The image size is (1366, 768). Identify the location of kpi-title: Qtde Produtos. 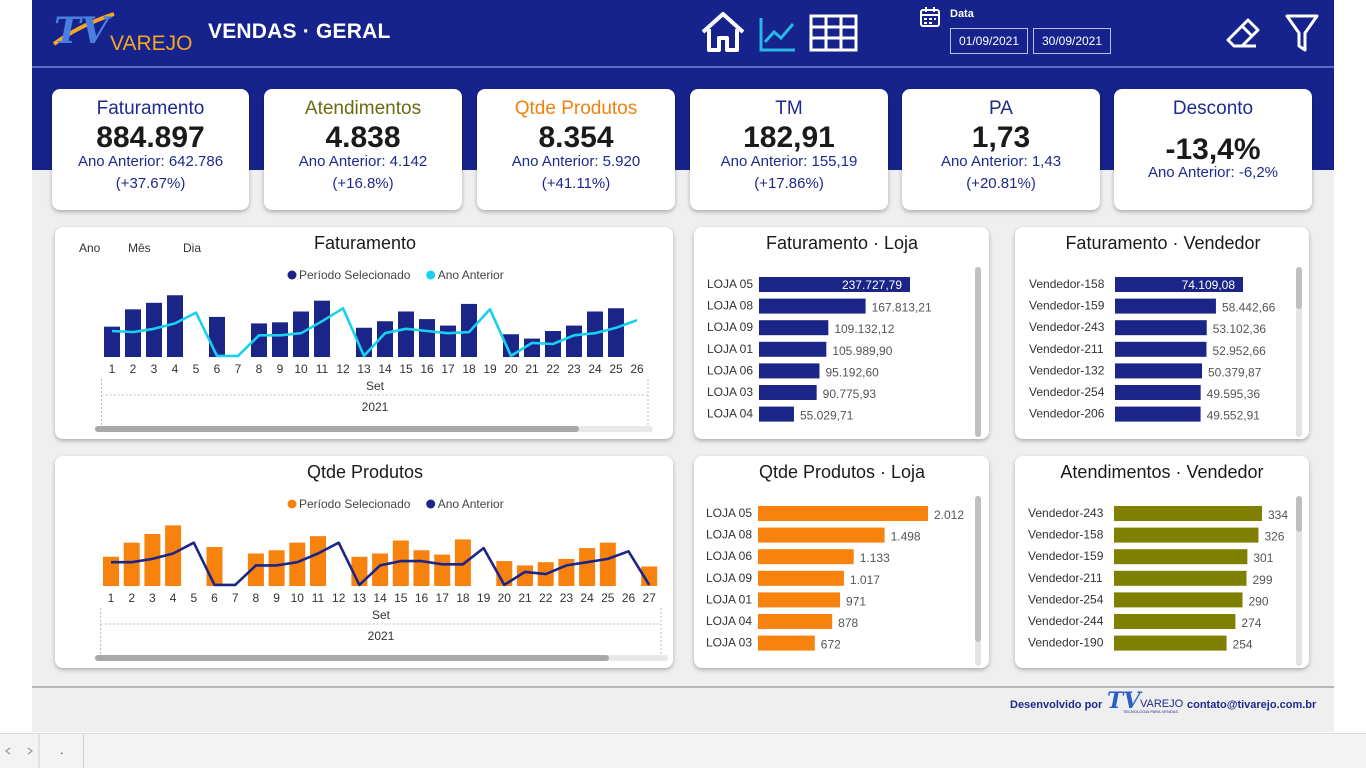
(576, 108).